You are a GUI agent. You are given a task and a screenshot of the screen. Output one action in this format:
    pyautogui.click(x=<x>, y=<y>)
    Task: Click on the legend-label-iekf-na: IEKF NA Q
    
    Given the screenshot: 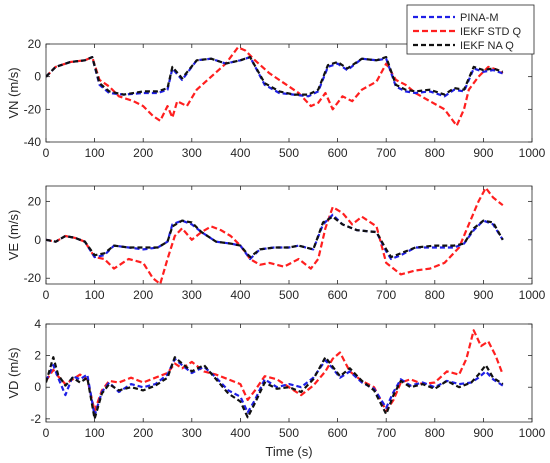 What is the action you would take?
    pyautogui.click(x=487, y=46)
    